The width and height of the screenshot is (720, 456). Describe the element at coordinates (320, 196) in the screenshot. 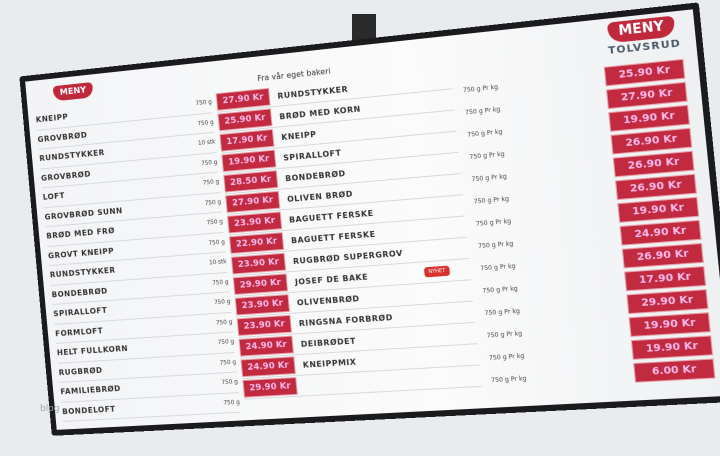

I see `item-name: OLIVEN BRØD` at that location.